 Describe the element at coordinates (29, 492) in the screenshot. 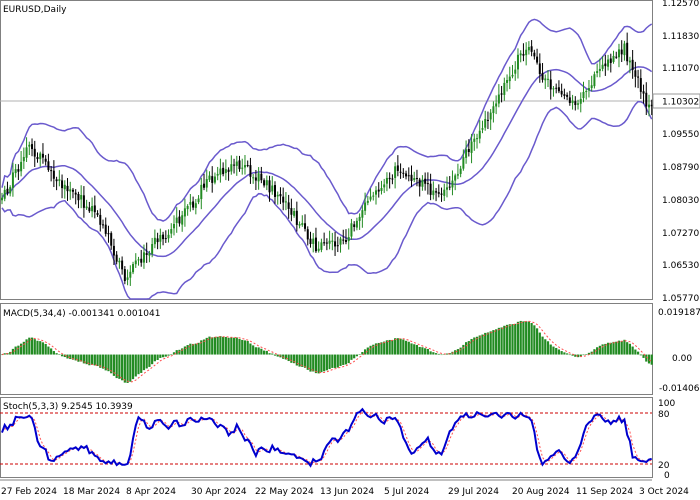

I see `x-tick-label: 27 Feb 2024` at that location.